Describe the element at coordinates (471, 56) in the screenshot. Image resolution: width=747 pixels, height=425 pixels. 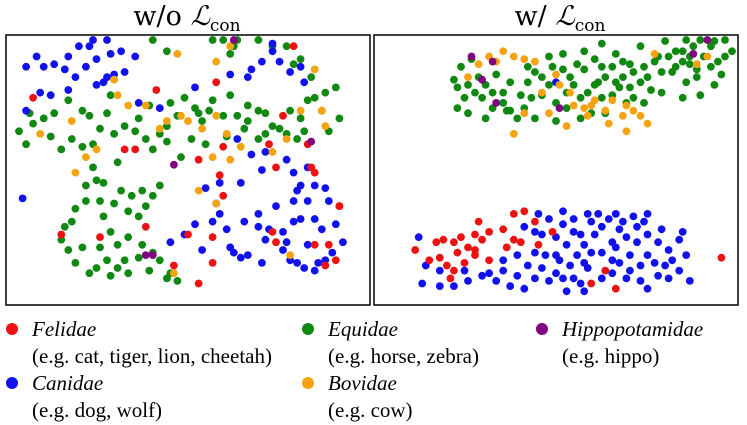
I see `right-point-hippopotamidae` at that location.